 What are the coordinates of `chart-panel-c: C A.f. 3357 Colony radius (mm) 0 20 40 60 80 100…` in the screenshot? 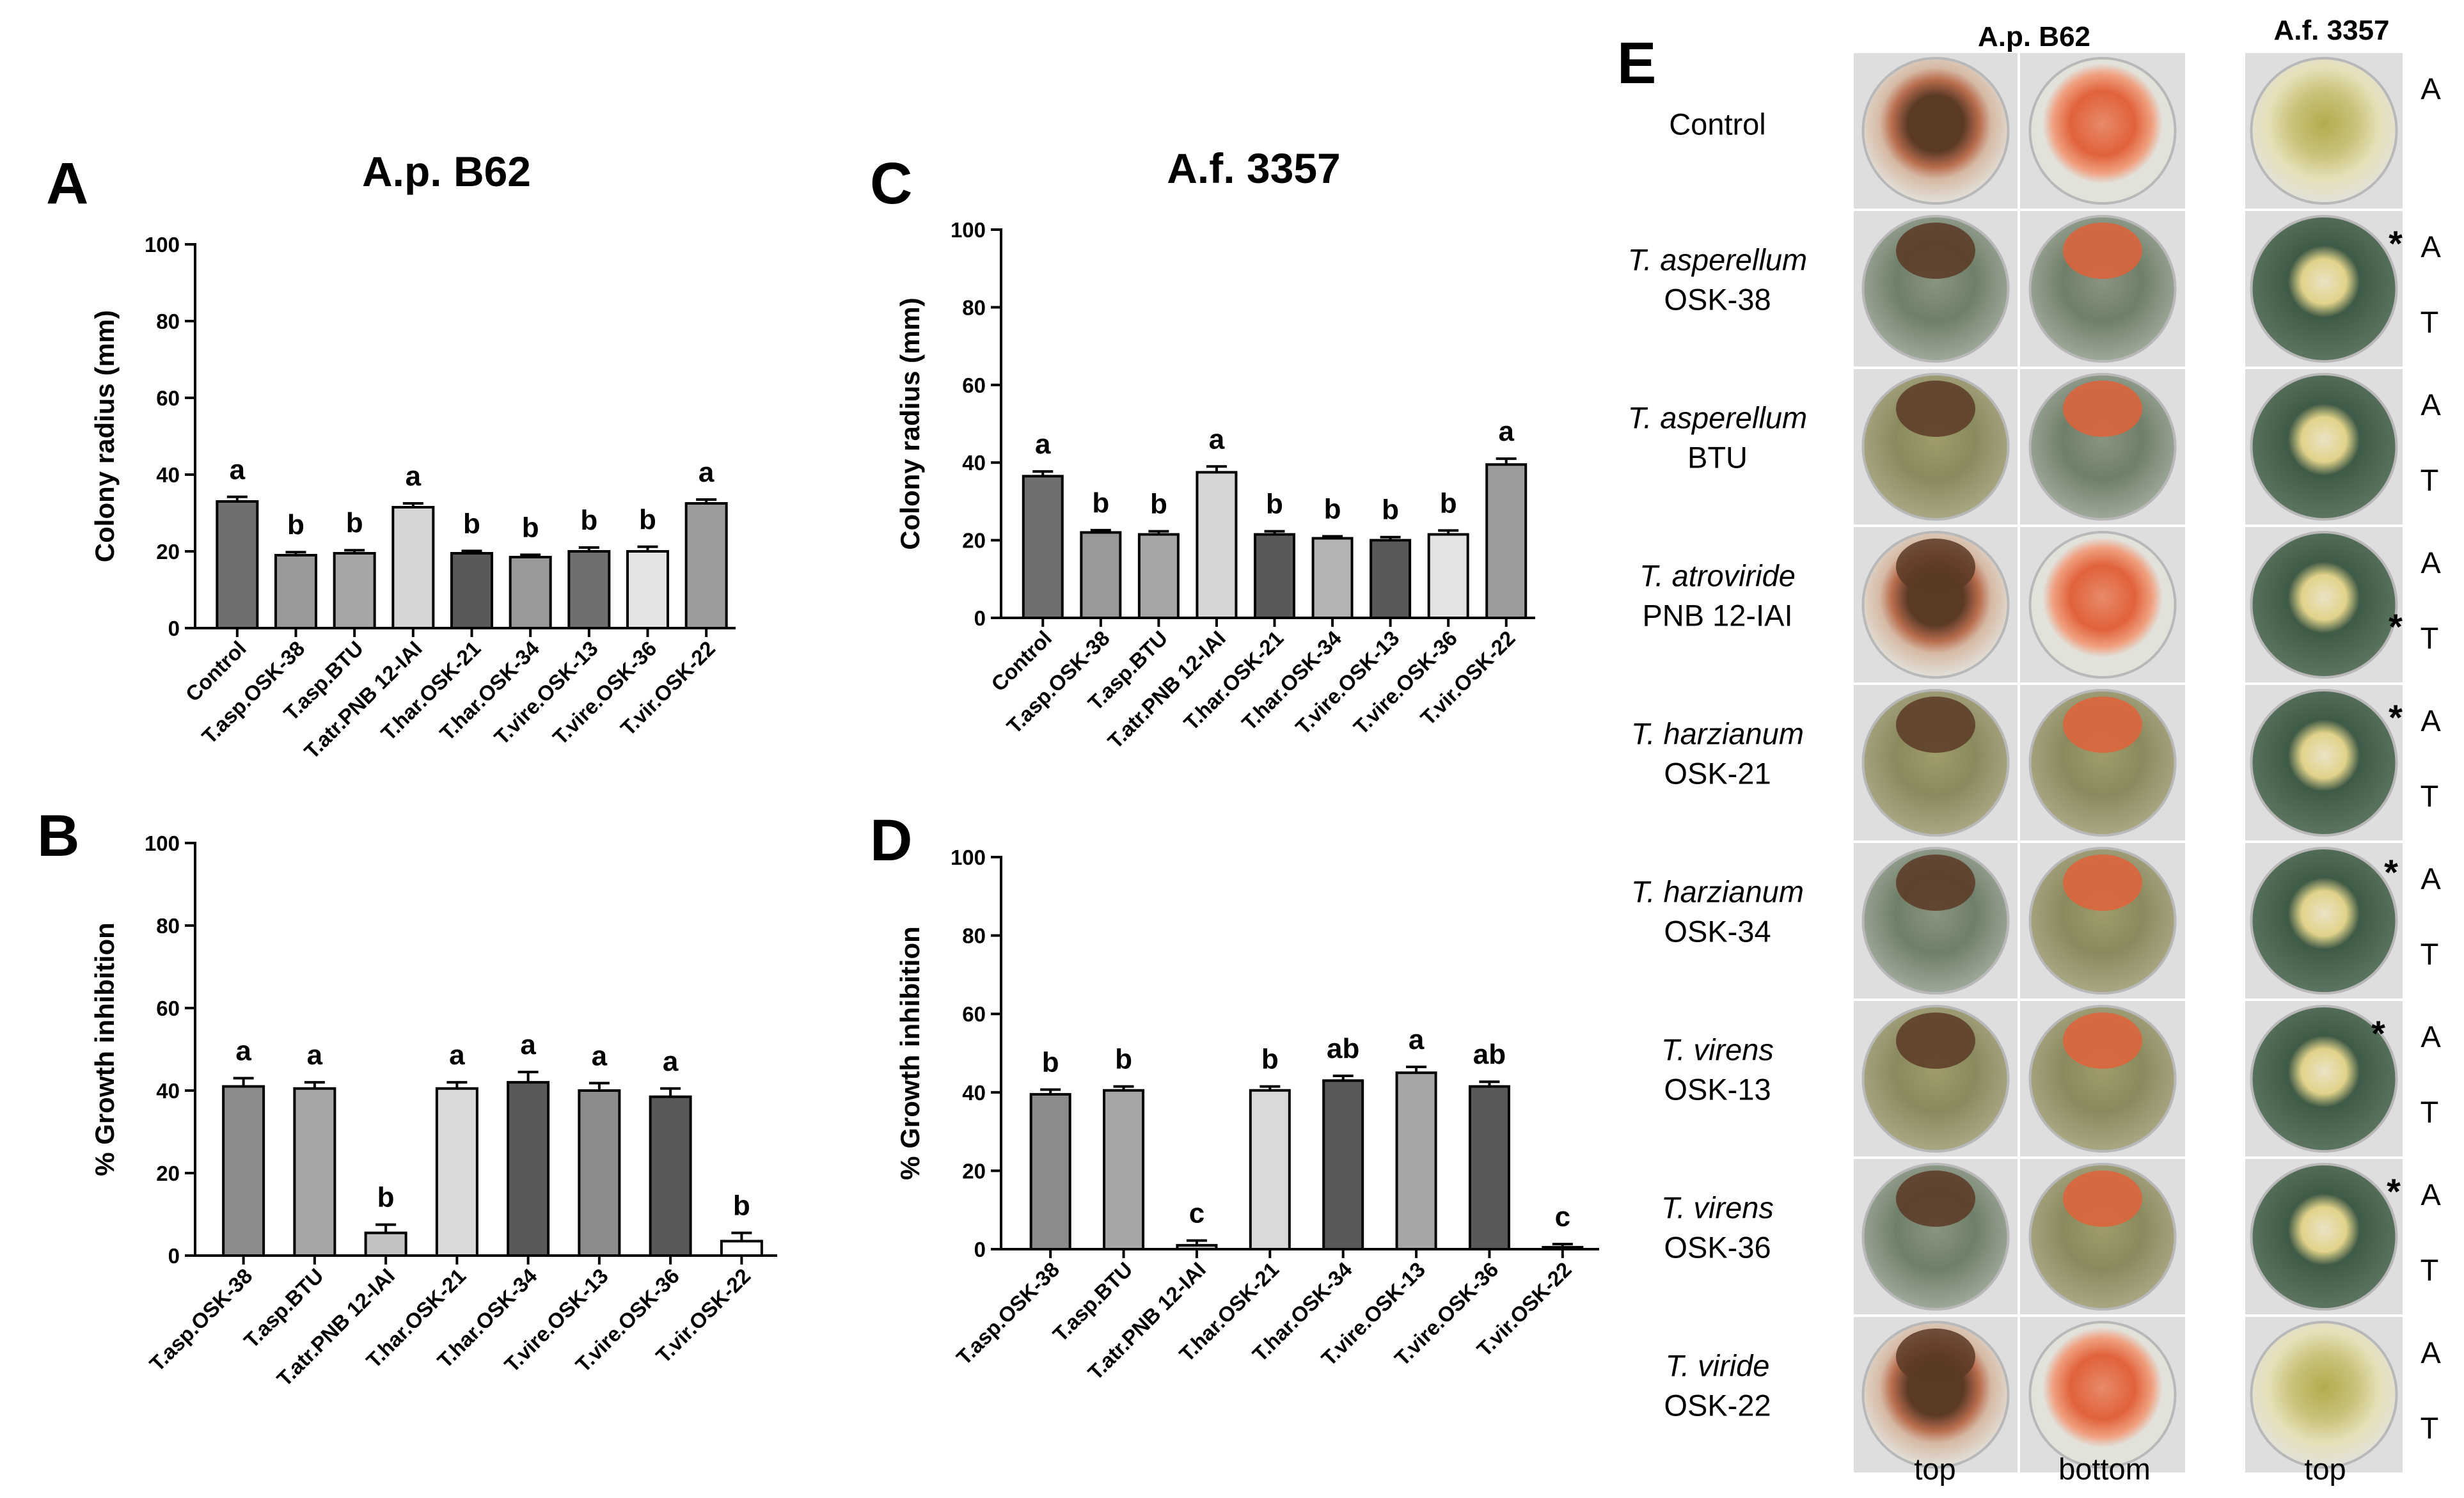 It's located at (1202, 449).